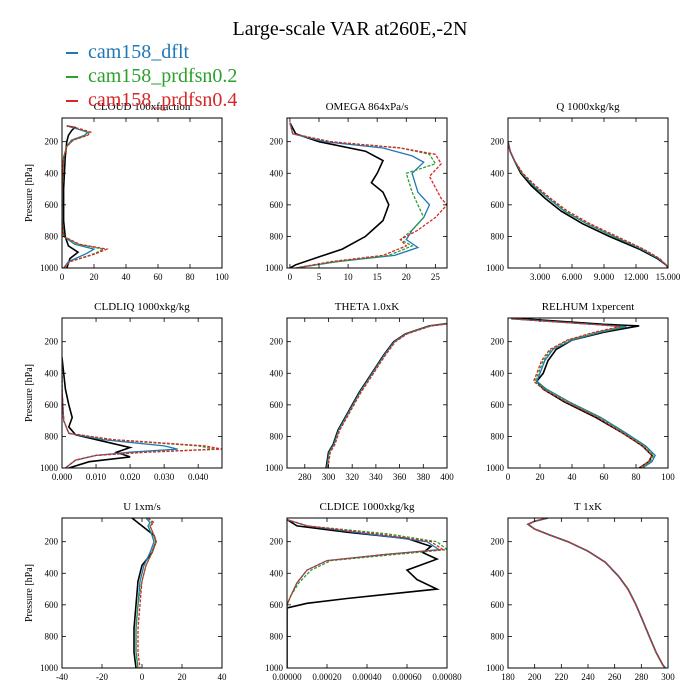 This screenshot has height=700, width=700. What do you see at coordinates (588, 507) in the screenshot?
I see `panel-title: T 1xK` at bounding box center [588, 507].